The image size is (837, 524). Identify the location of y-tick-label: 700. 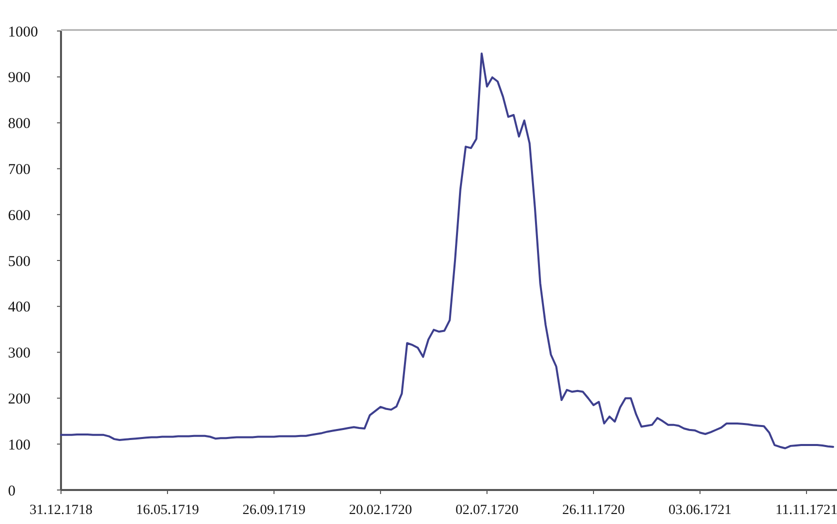
(19, 170).